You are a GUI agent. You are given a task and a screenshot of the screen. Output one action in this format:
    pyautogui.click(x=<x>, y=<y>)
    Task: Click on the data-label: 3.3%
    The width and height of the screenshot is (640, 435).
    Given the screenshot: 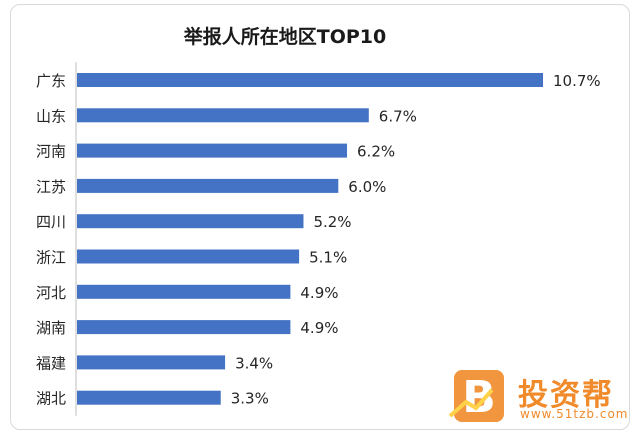 What is the action you would take?
    pyautogui.click(x=250, y=399)
    